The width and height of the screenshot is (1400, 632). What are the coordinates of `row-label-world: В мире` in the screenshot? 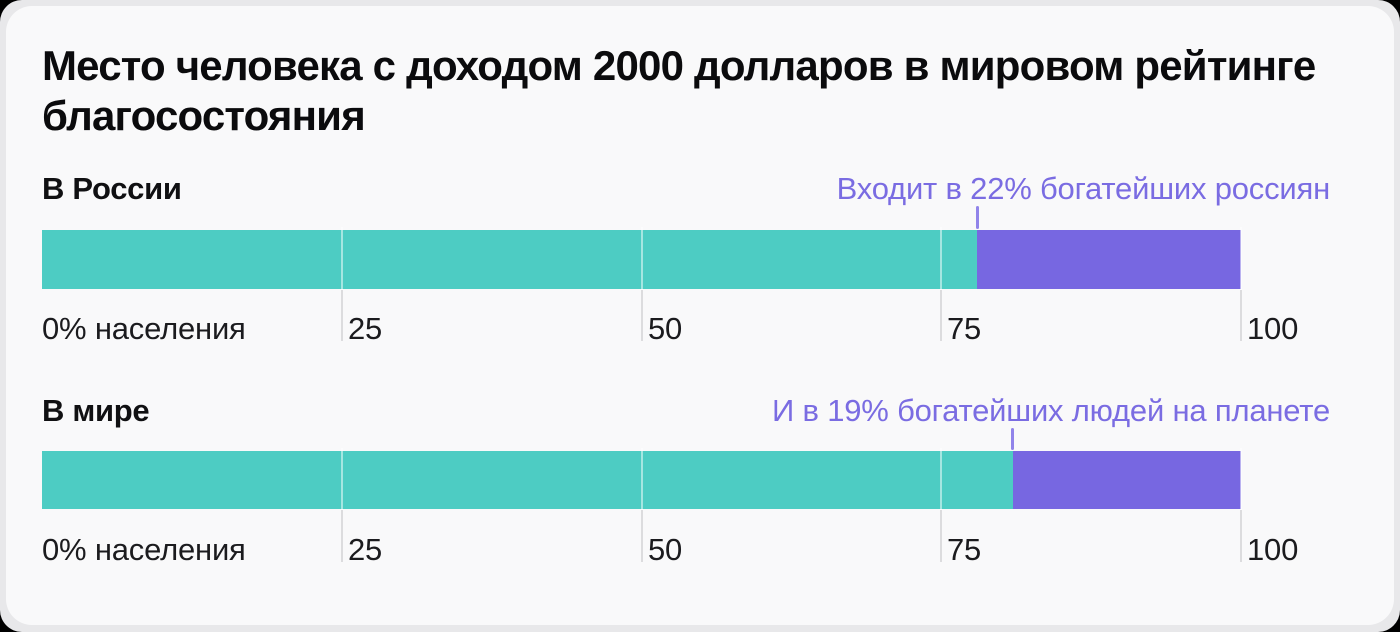 It's located at (96, 410).